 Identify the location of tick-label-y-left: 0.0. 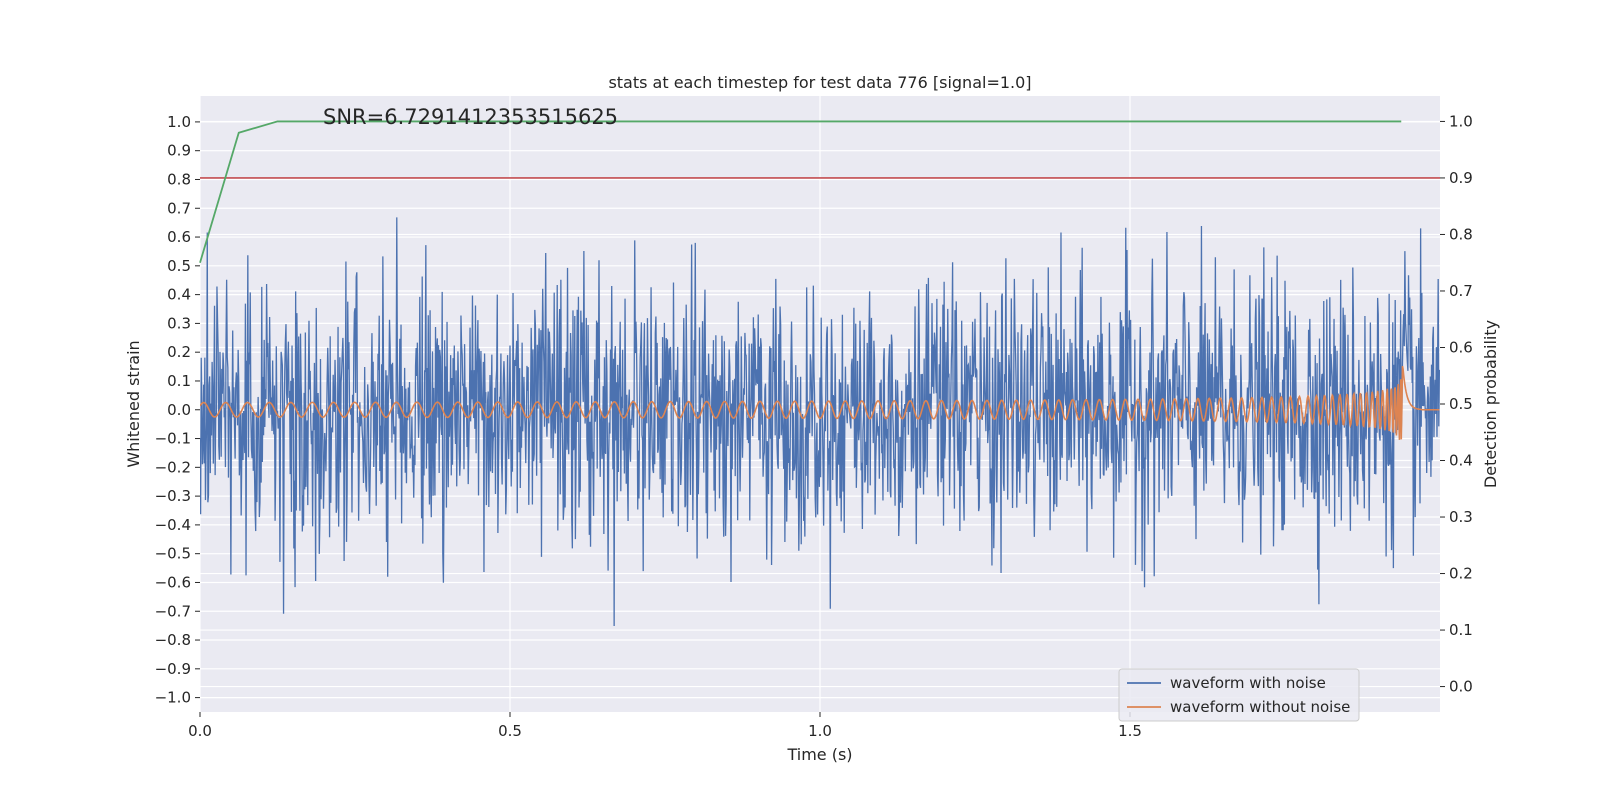
(179, 410).